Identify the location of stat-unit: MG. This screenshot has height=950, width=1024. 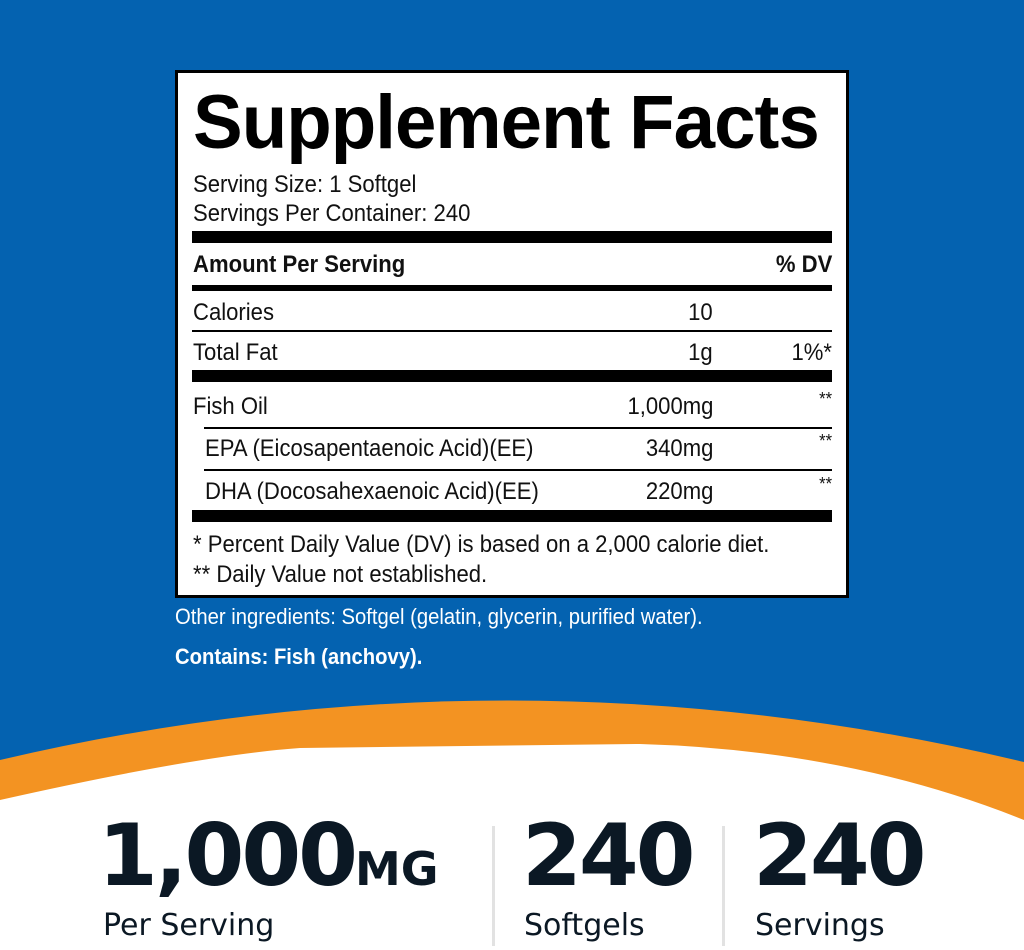
(397, 869).